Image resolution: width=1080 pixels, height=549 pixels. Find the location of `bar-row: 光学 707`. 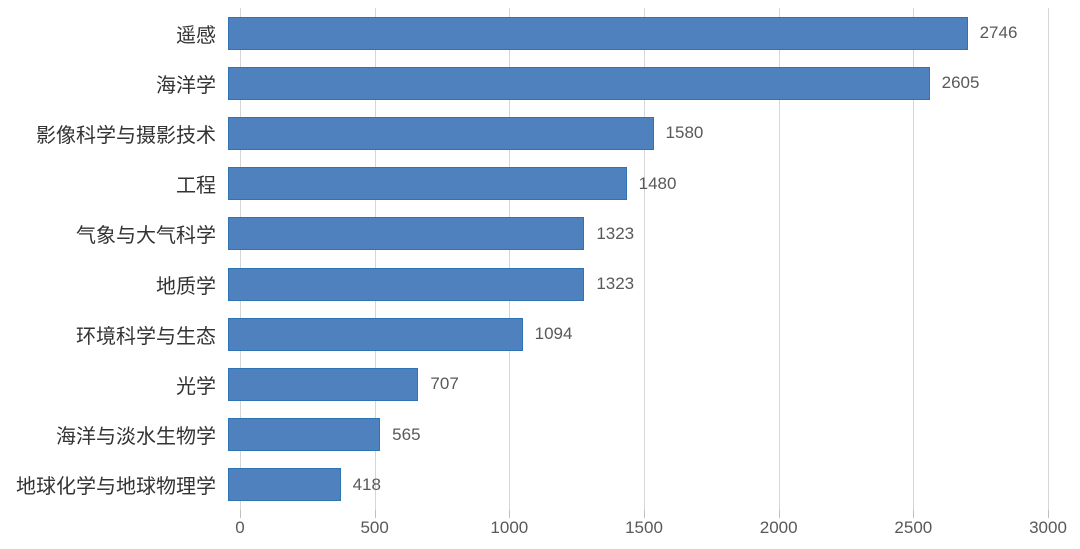

bar-row: 光学 707 is located at coordinates (540, 384).